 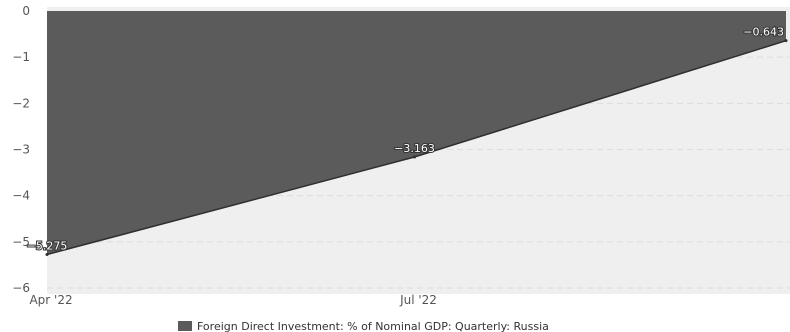 What do you see at coordinates (50, 300) in the screenshot?
I see `x-tick-label: Apr '22` at bounding box center [50, 300].